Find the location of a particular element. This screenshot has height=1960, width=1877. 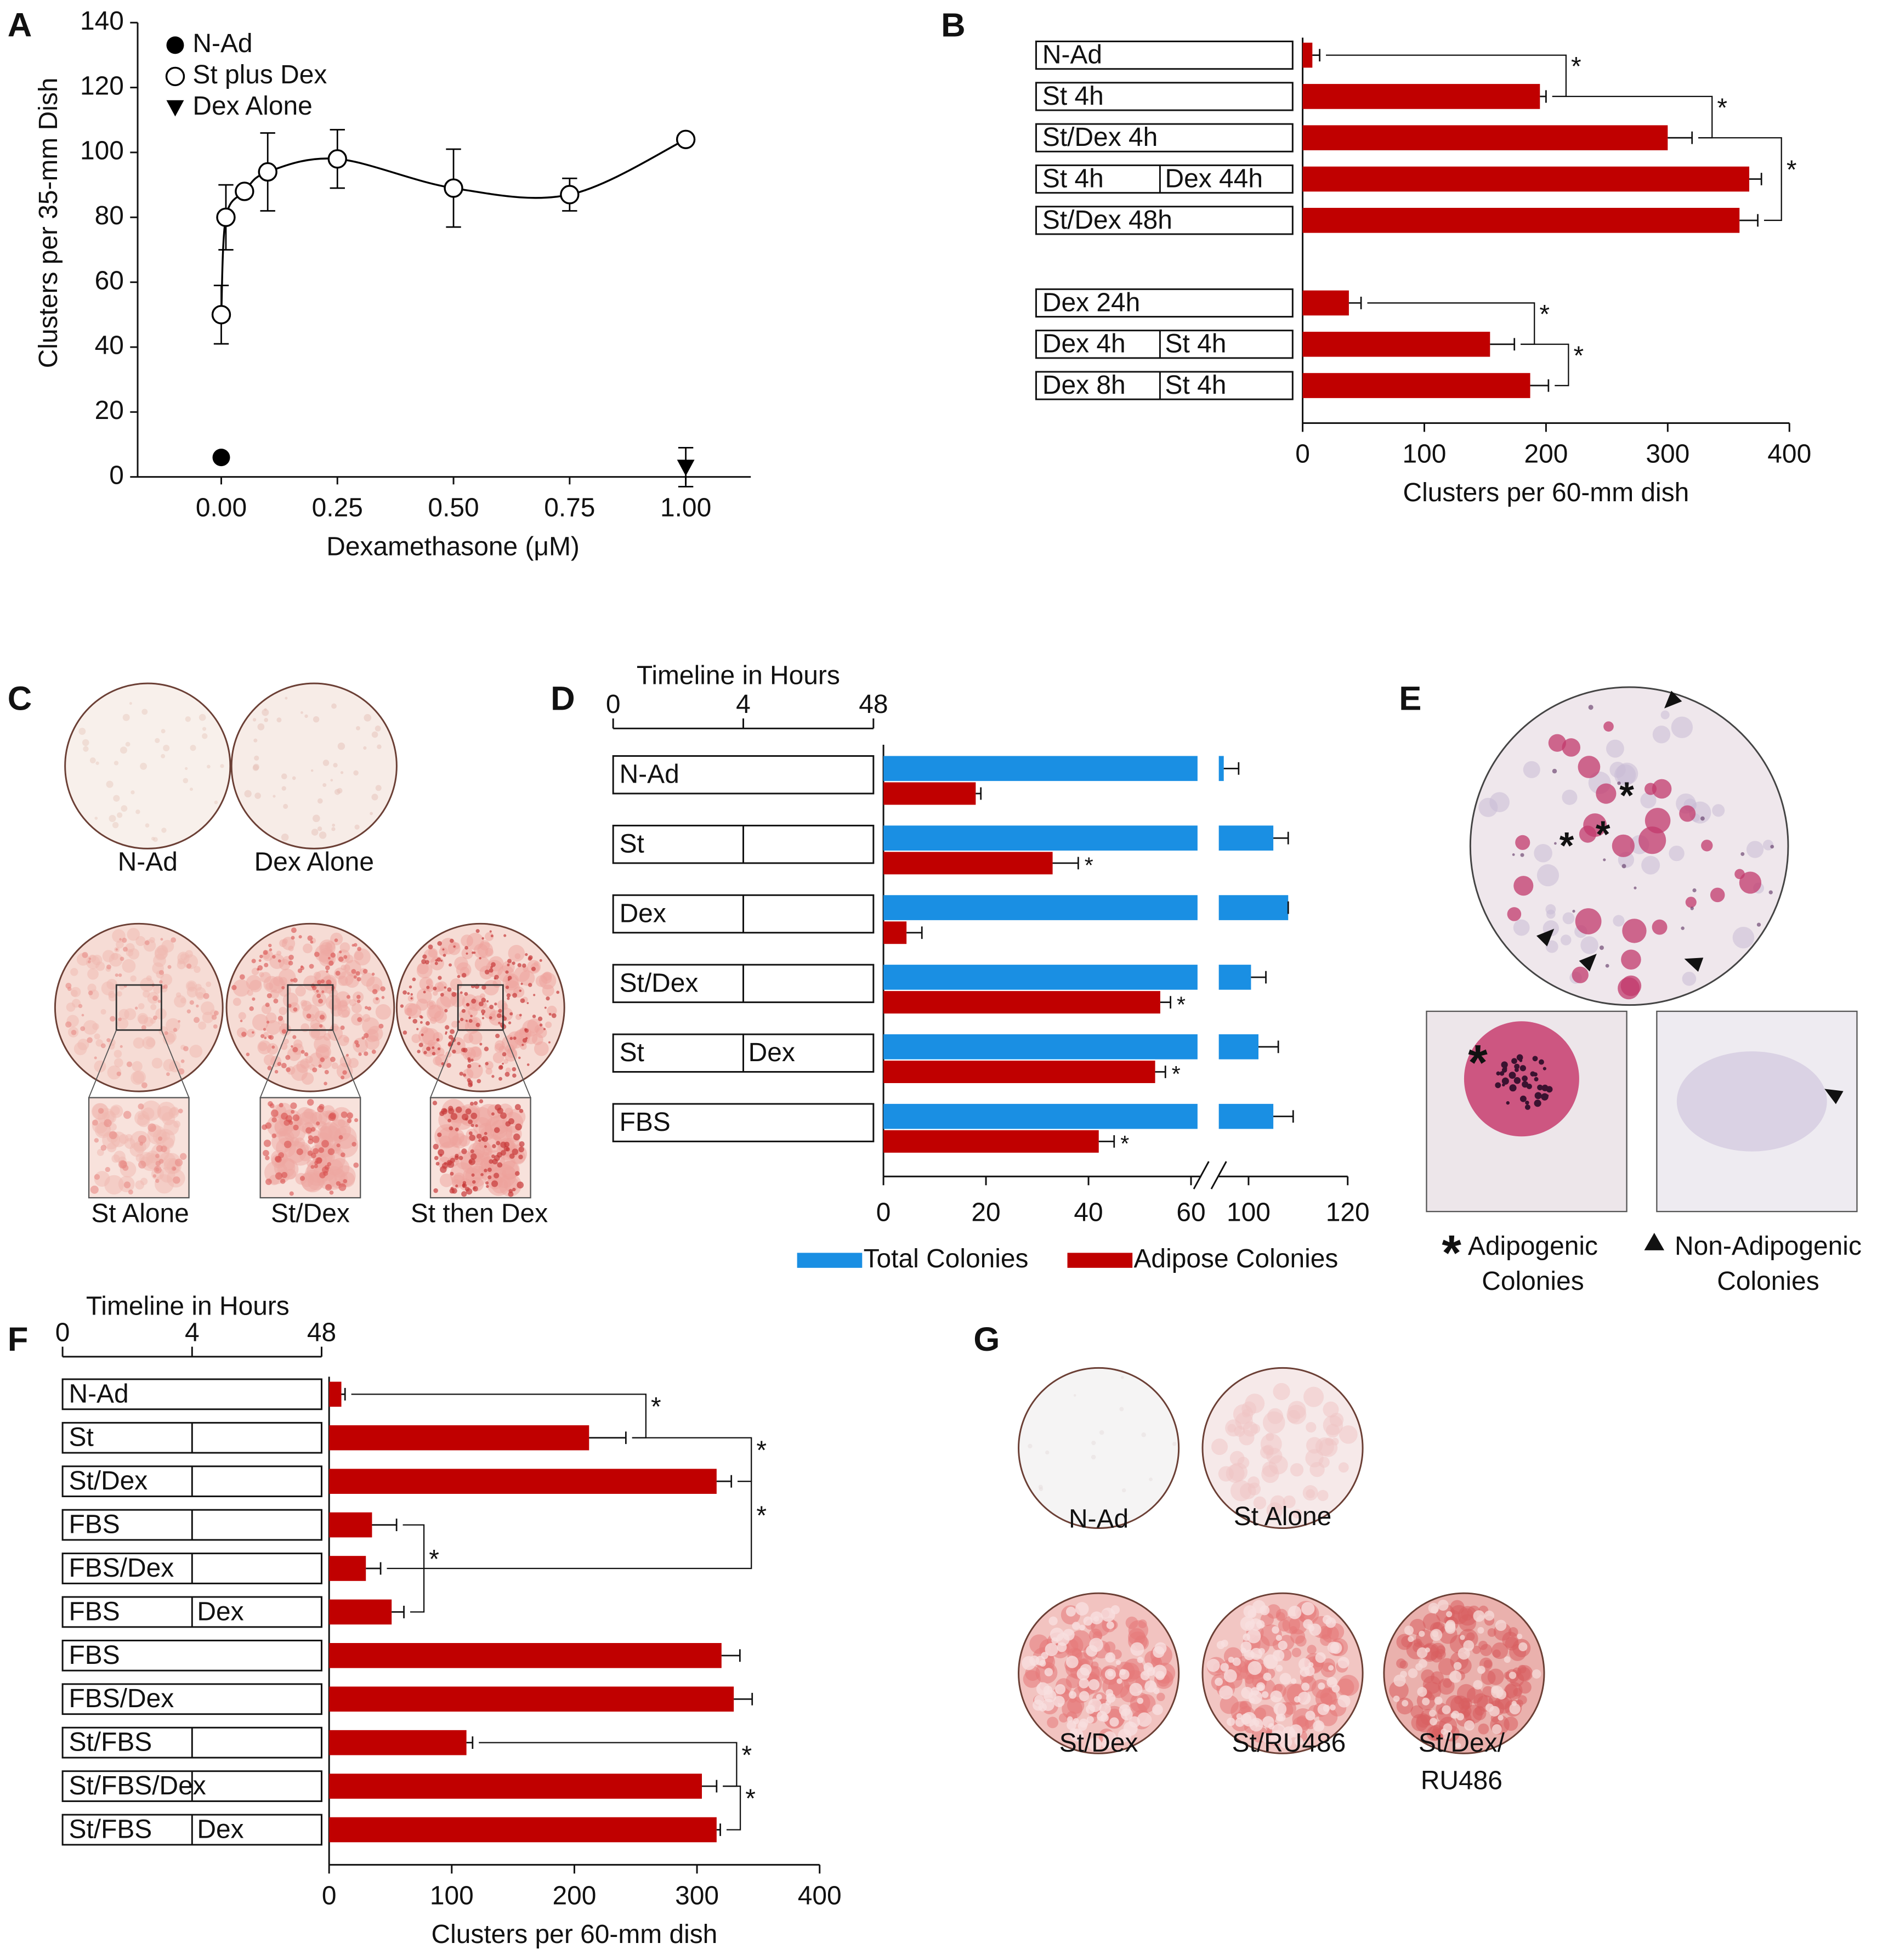

x-axis-label: Dexamethasone (μM) is located at coordinates (453, 546).